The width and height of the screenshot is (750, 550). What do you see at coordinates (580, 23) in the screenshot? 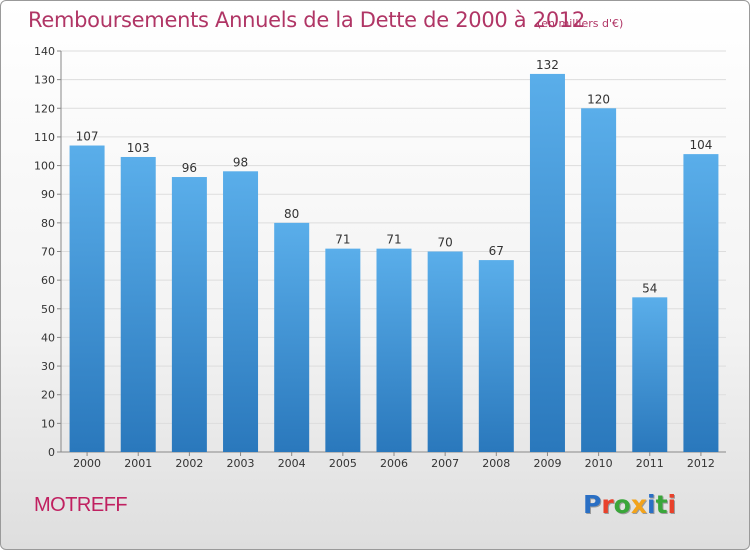
I see `unit-note: (en milliers d'€)` at bounding box center [580, 23].